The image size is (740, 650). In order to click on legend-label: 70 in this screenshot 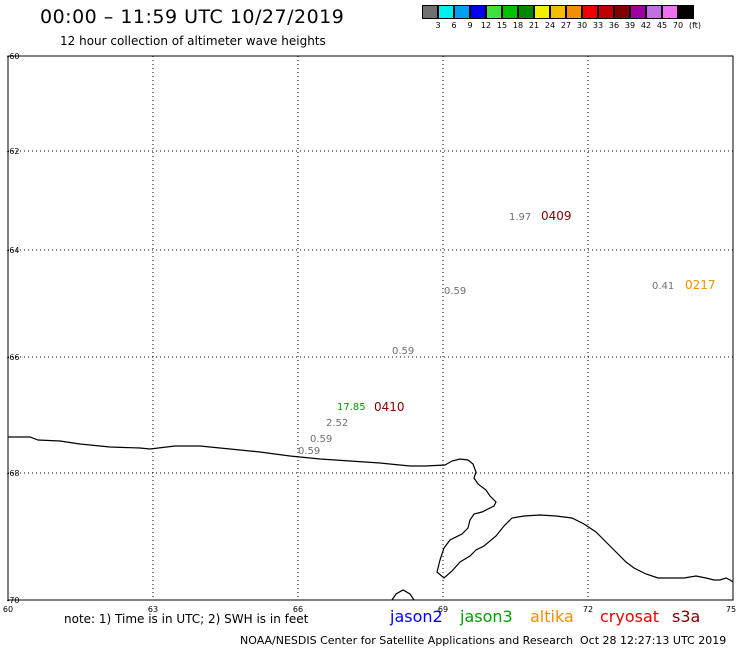, I will do `click(678, 25)`.